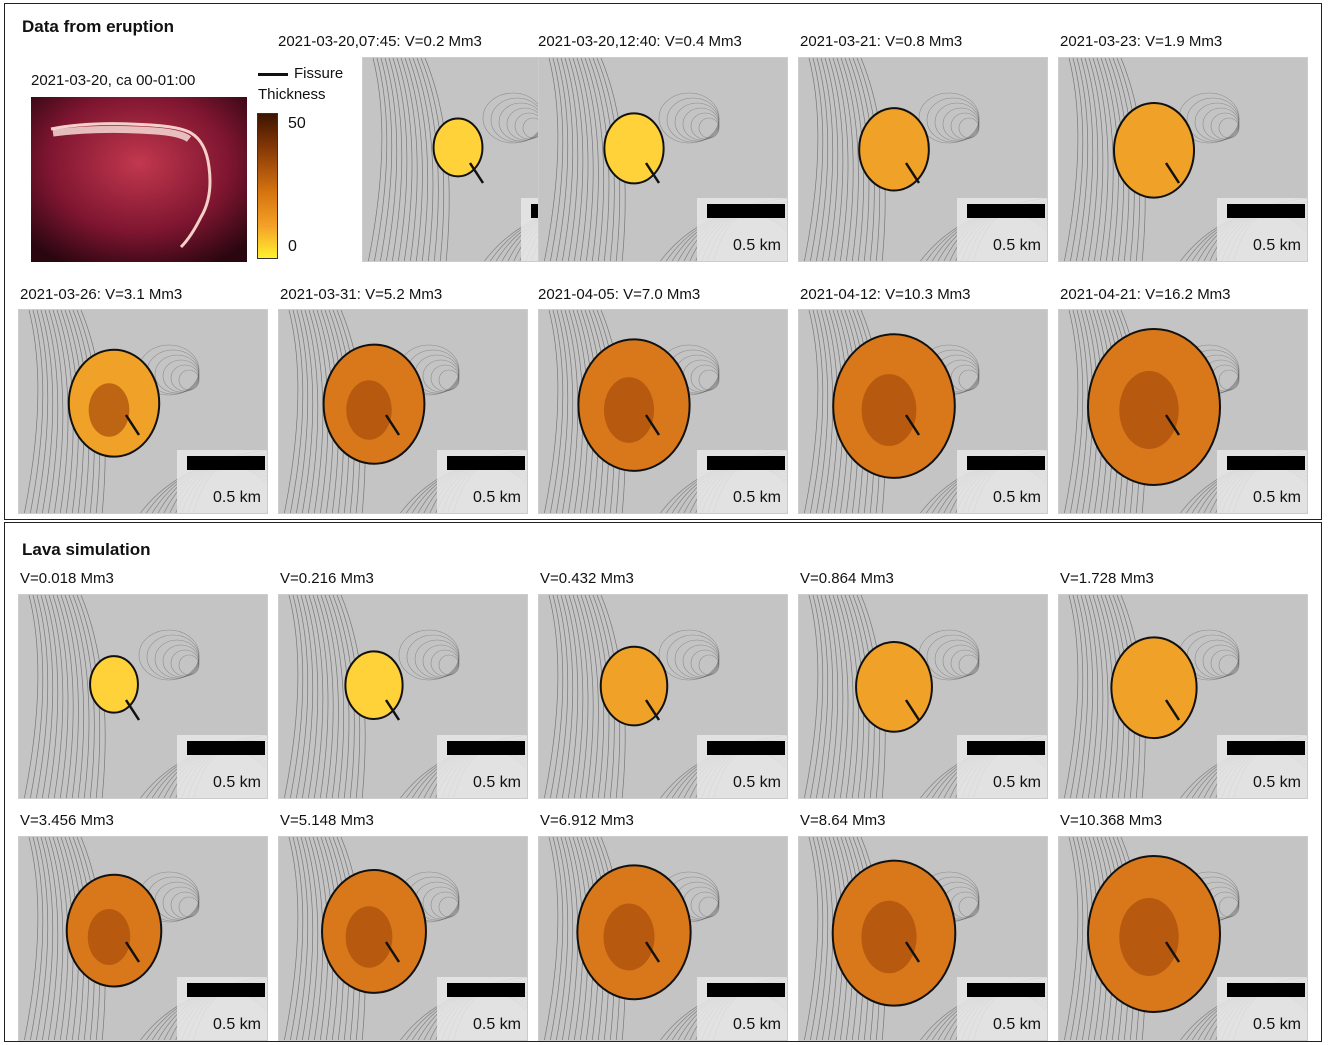  I want to click on simulation-panel-label: V=10.368 Mm3, so click(1111, 820).